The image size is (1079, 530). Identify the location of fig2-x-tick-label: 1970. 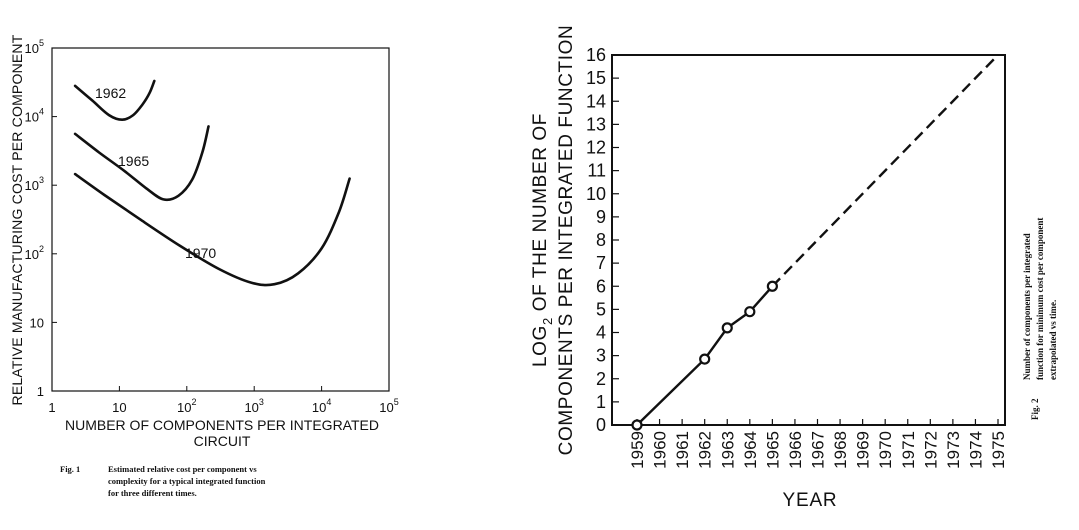
(885, 450).